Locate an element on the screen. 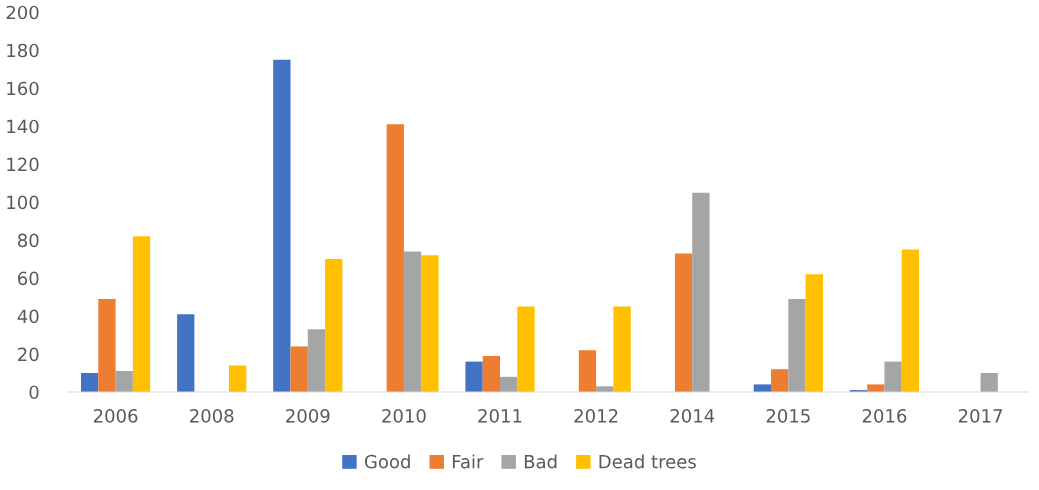 This screenshot has width=1039, height=490. x-tick-label: 2009 is located at coordinates (308, 415).